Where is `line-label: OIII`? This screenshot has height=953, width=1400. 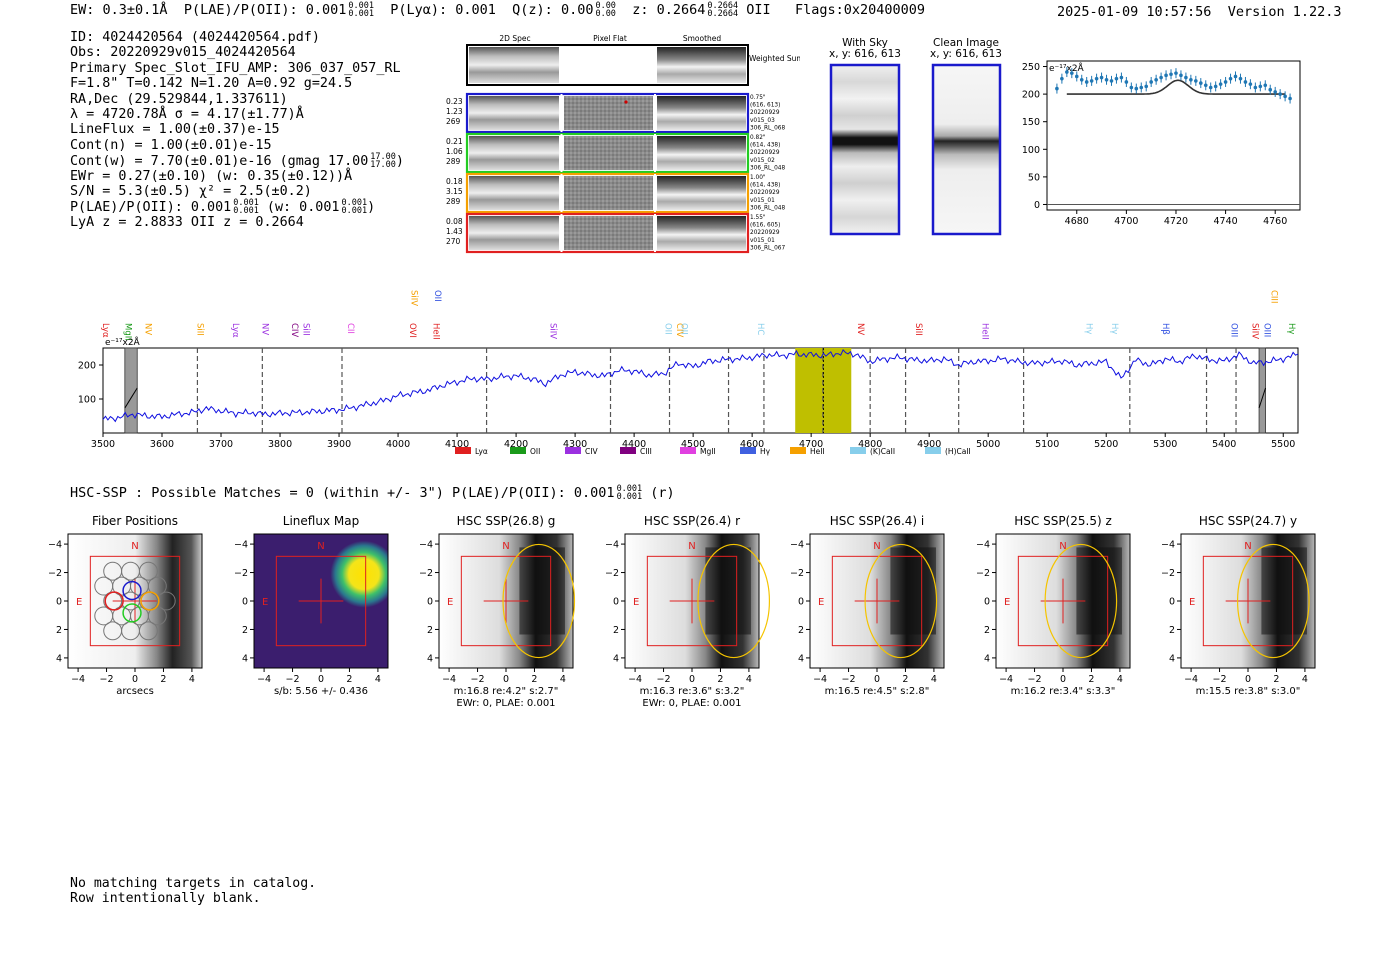 line-label: OIII is located at coordinates (1233, 330).